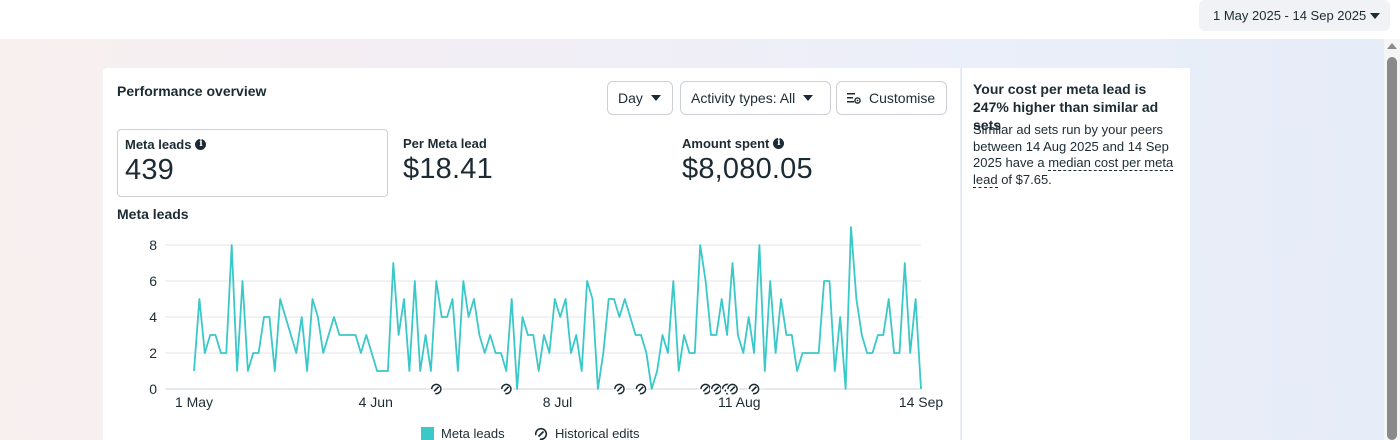 The height and width of the screenshot is (440, 1400). What do you see at coordinates (1294, 15) in the screenshot?
I see `date-range-picker: 1 May 2025 - 14 Sep 2025` at bounding box center [1294, 15].